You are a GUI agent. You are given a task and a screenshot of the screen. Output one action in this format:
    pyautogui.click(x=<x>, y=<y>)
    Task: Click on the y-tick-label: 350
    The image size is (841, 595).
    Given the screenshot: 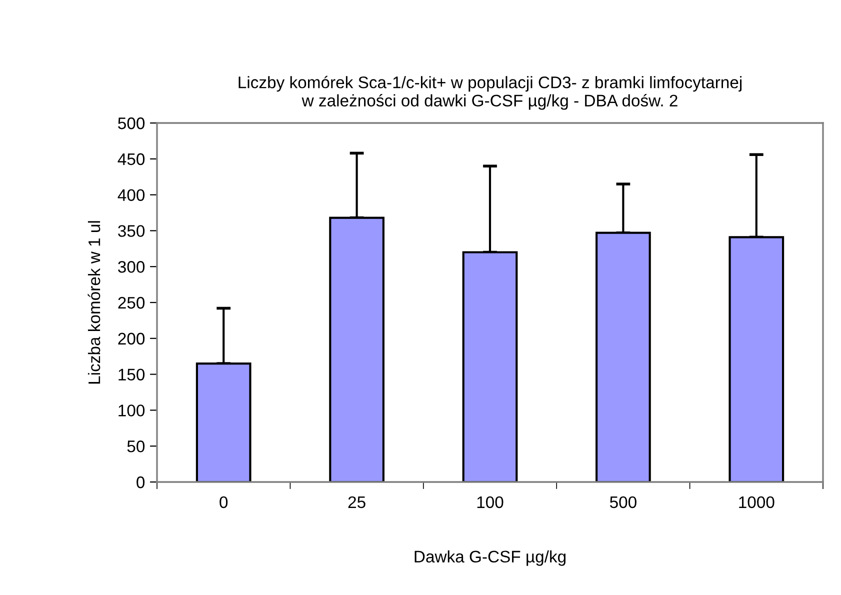 What is the action you would take?
    pyautogui.click(x=131, y=231)
    